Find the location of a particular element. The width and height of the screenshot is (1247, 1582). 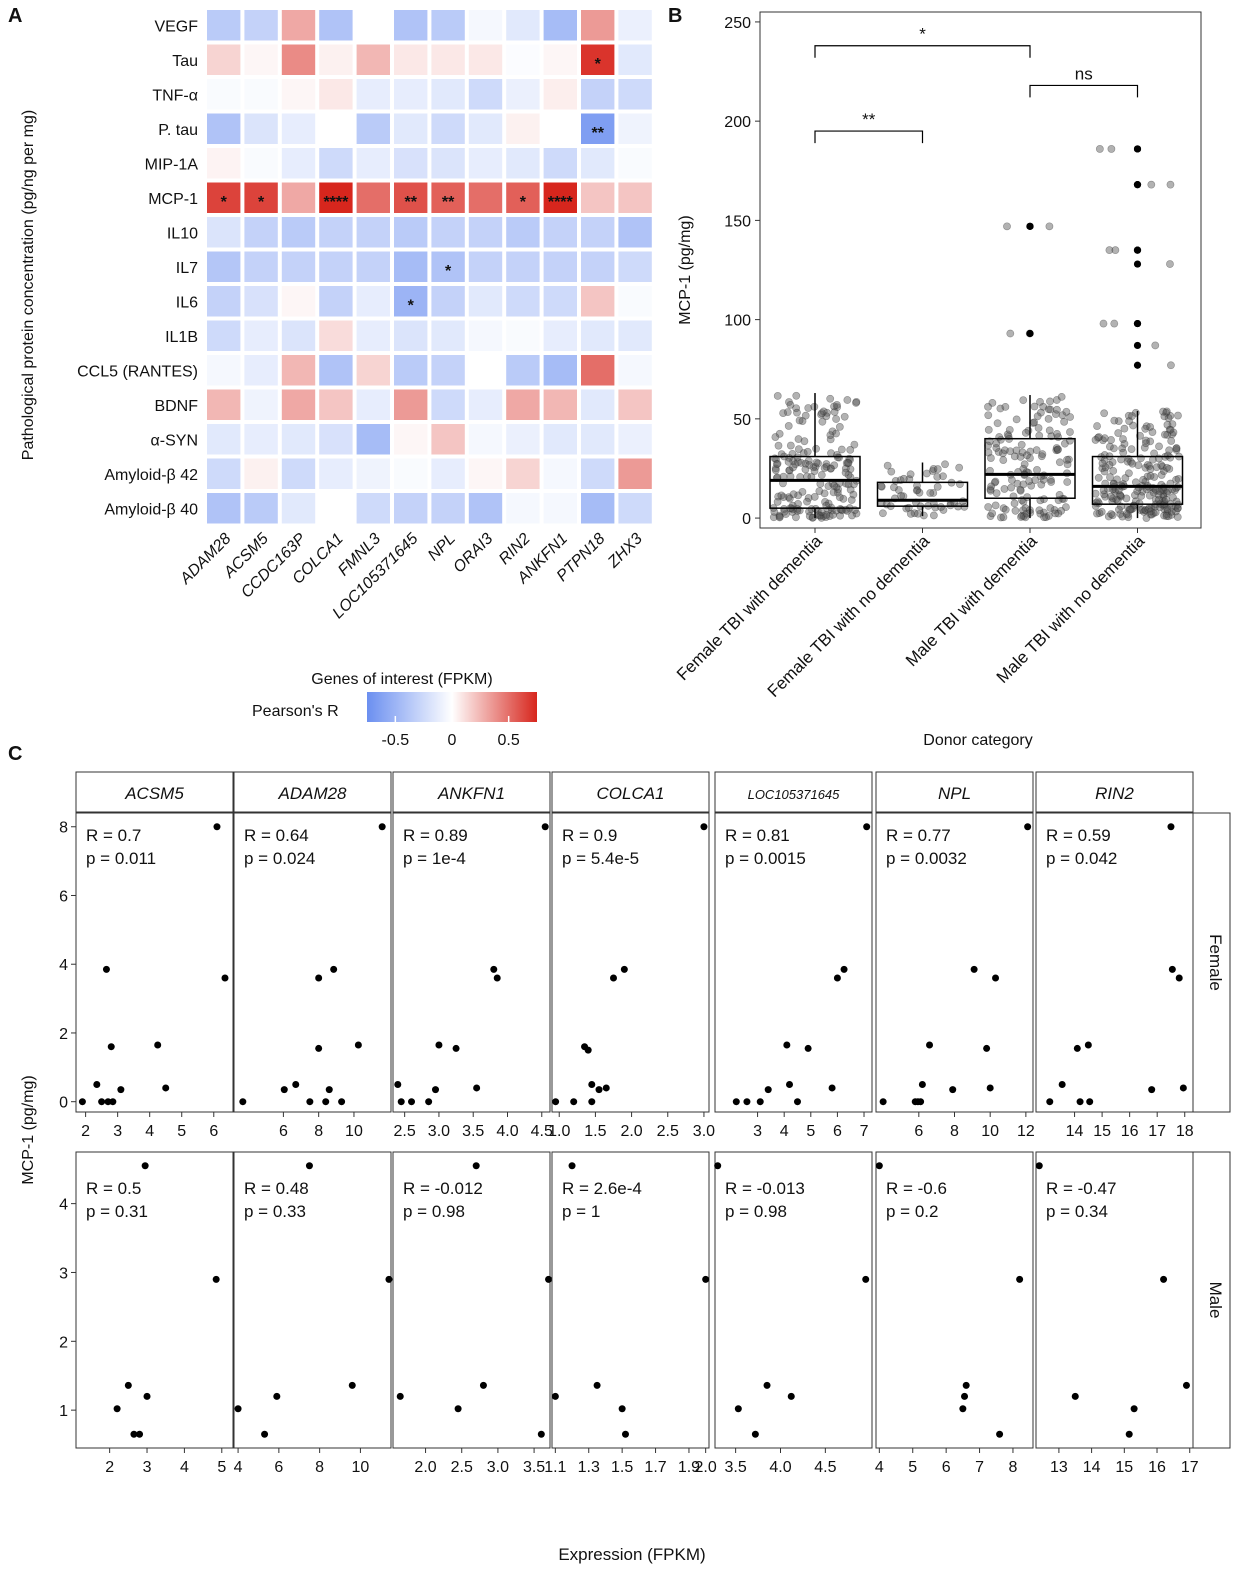

significance-mark: * is located at coordinates (261, 202).